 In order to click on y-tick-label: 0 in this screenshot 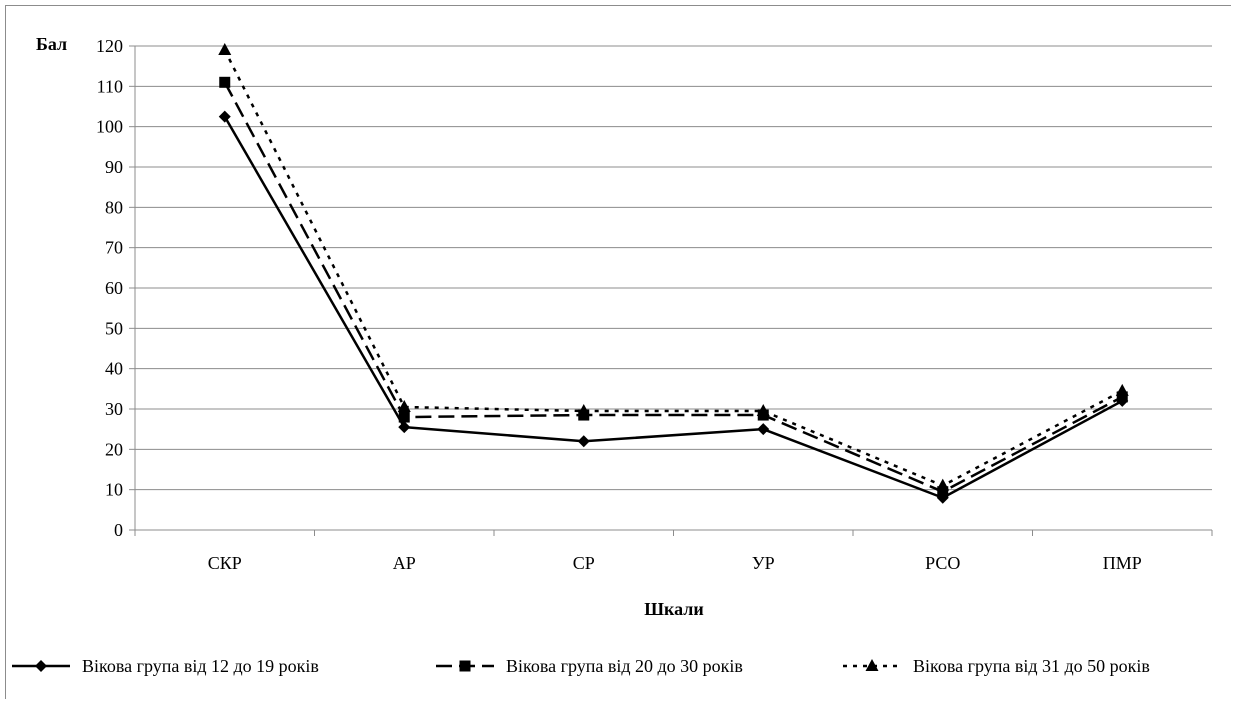, I will do `click(118, 530)`.